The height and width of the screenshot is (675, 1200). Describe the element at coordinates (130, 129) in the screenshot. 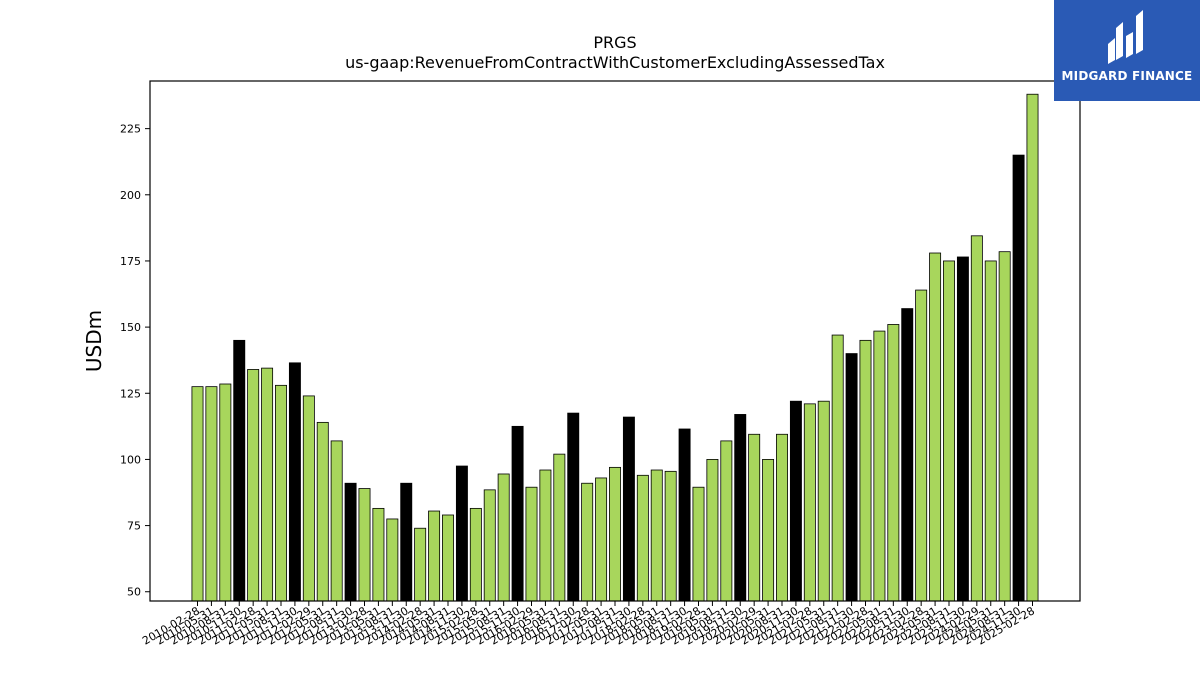

I see `y-tick-label: 225` at that location.